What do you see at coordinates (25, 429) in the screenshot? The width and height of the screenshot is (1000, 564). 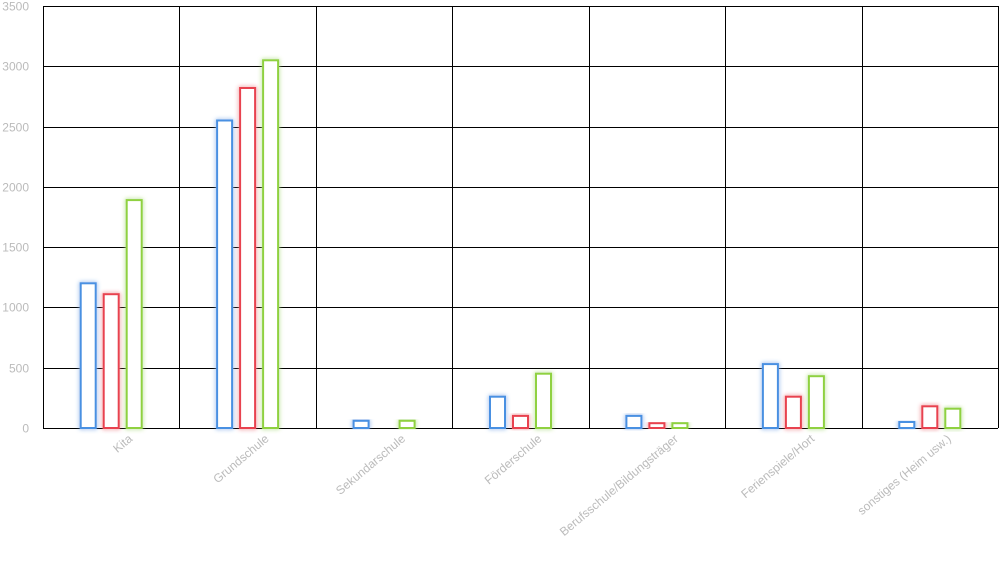 I see `y-tick-label: 0` at bounding box center [25, 429].